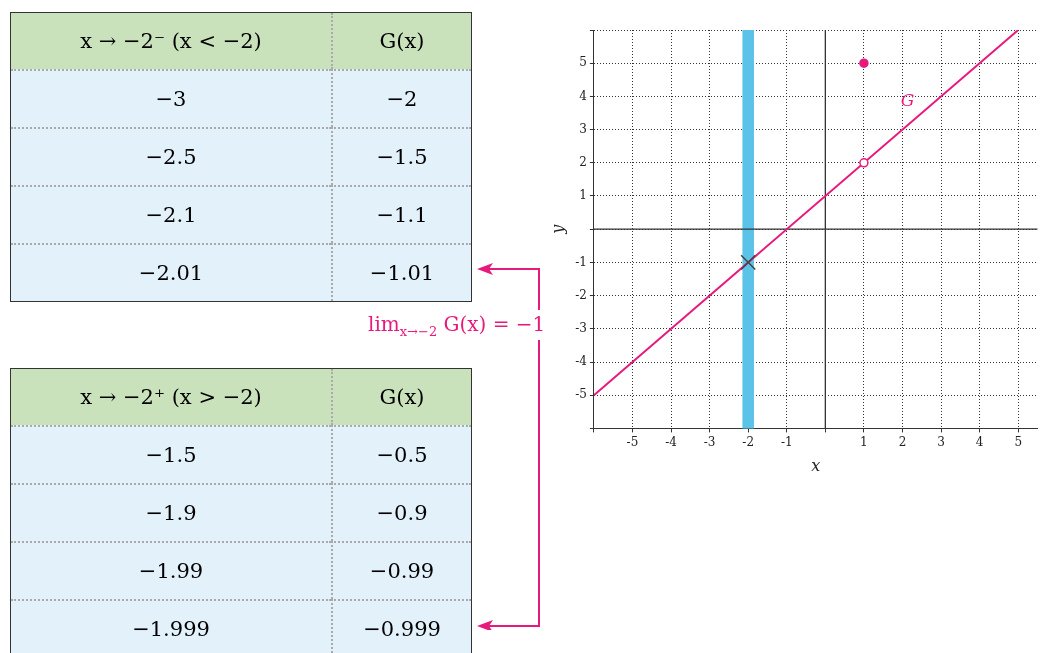 The height and width of the screenshot is (653, 1049). I want to click on text: −0.9, so click(401, 512).